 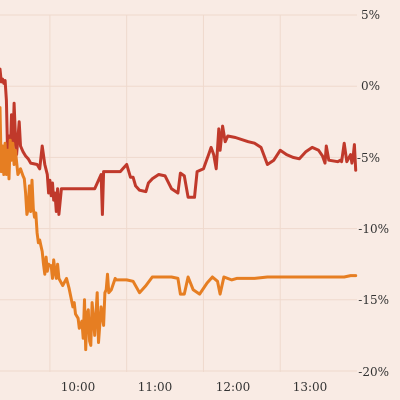 I want to click on y-axis-ticks: 5% 0% -5% -10% -15% -20%, so click(x=373, y=193).